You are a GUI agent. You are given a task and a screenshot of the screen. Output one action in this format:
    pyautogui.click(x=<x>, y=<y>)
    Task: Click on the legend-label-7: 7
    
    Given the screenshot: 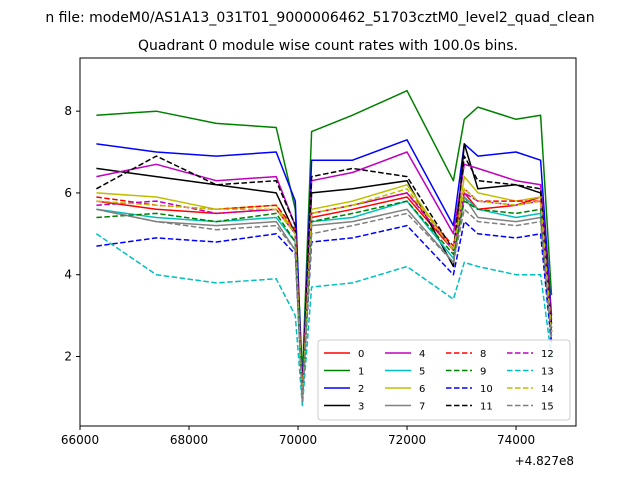 What is the action you would take?
    pyautogui.click(x=422, y=407)
    